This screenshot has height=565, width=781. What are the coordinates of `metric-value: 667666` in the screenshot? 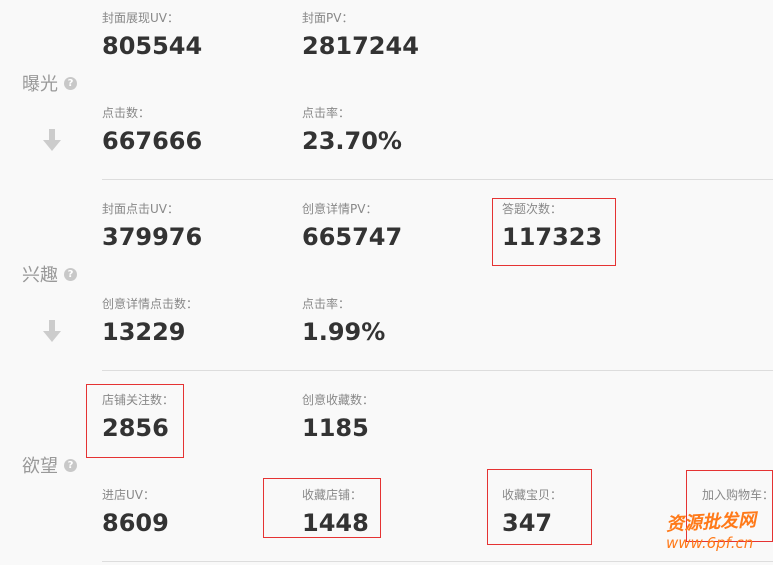 It's located at (152, 141).